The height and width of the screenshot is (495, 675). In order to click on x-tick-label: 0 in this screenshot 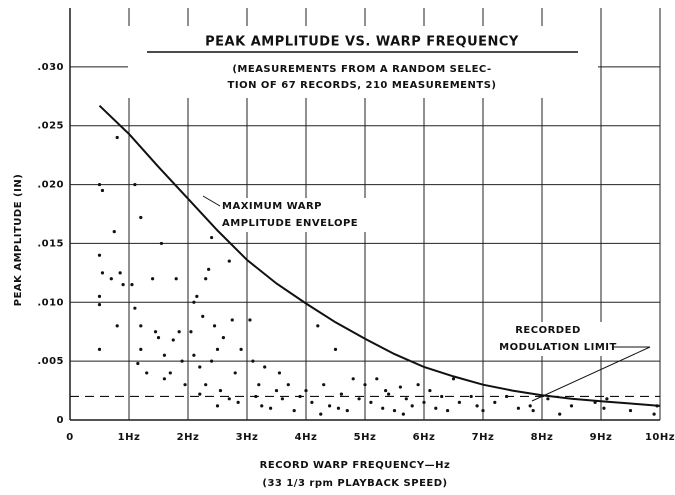, I will do `click(69, 437)`.